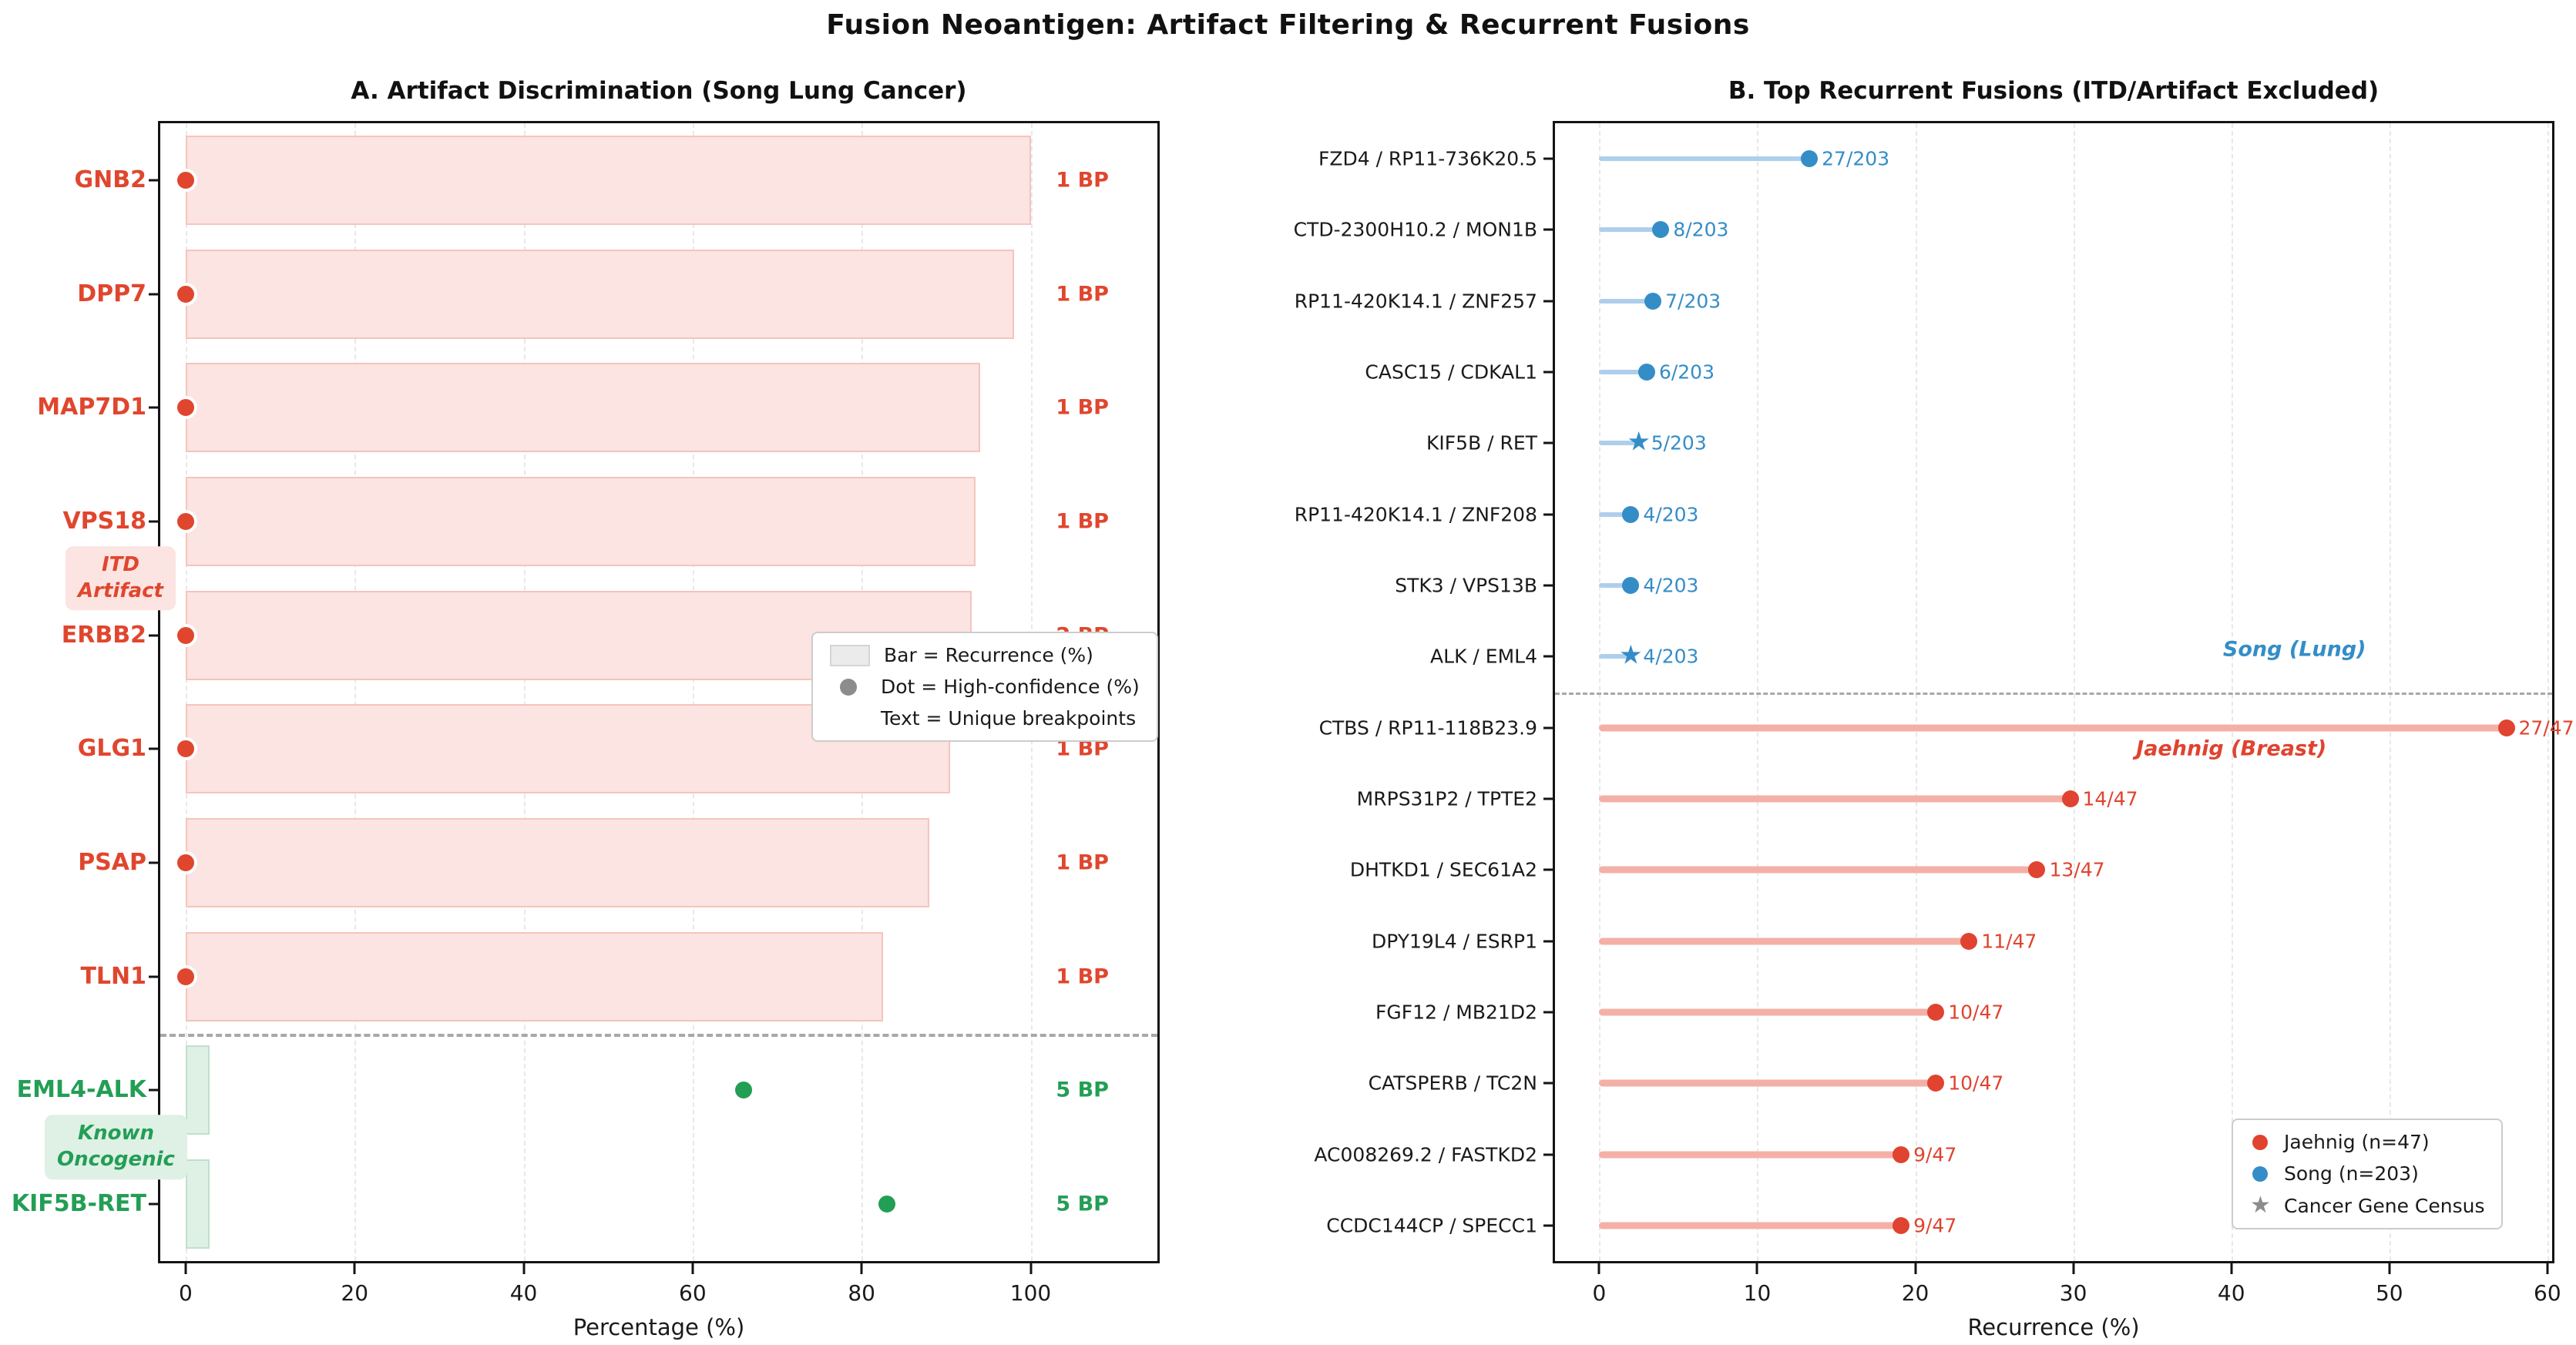  I want to click on x-axis-tick-label: 30, so click(2073, 1293).